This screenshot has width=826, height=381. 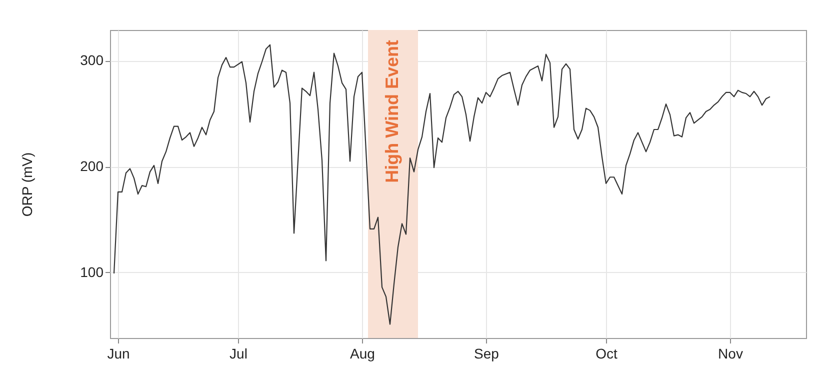 I want to click on x-tick-label: Oct, so click(x=607, y=354).